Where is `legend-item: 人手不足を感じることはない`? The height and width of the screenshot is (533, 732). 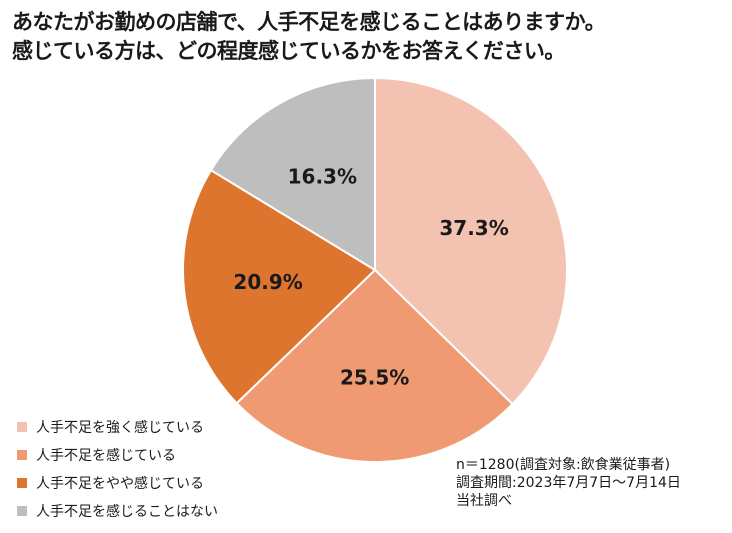
legend-item: 人手不足を感じることはない is located at coordinates (117, 511).